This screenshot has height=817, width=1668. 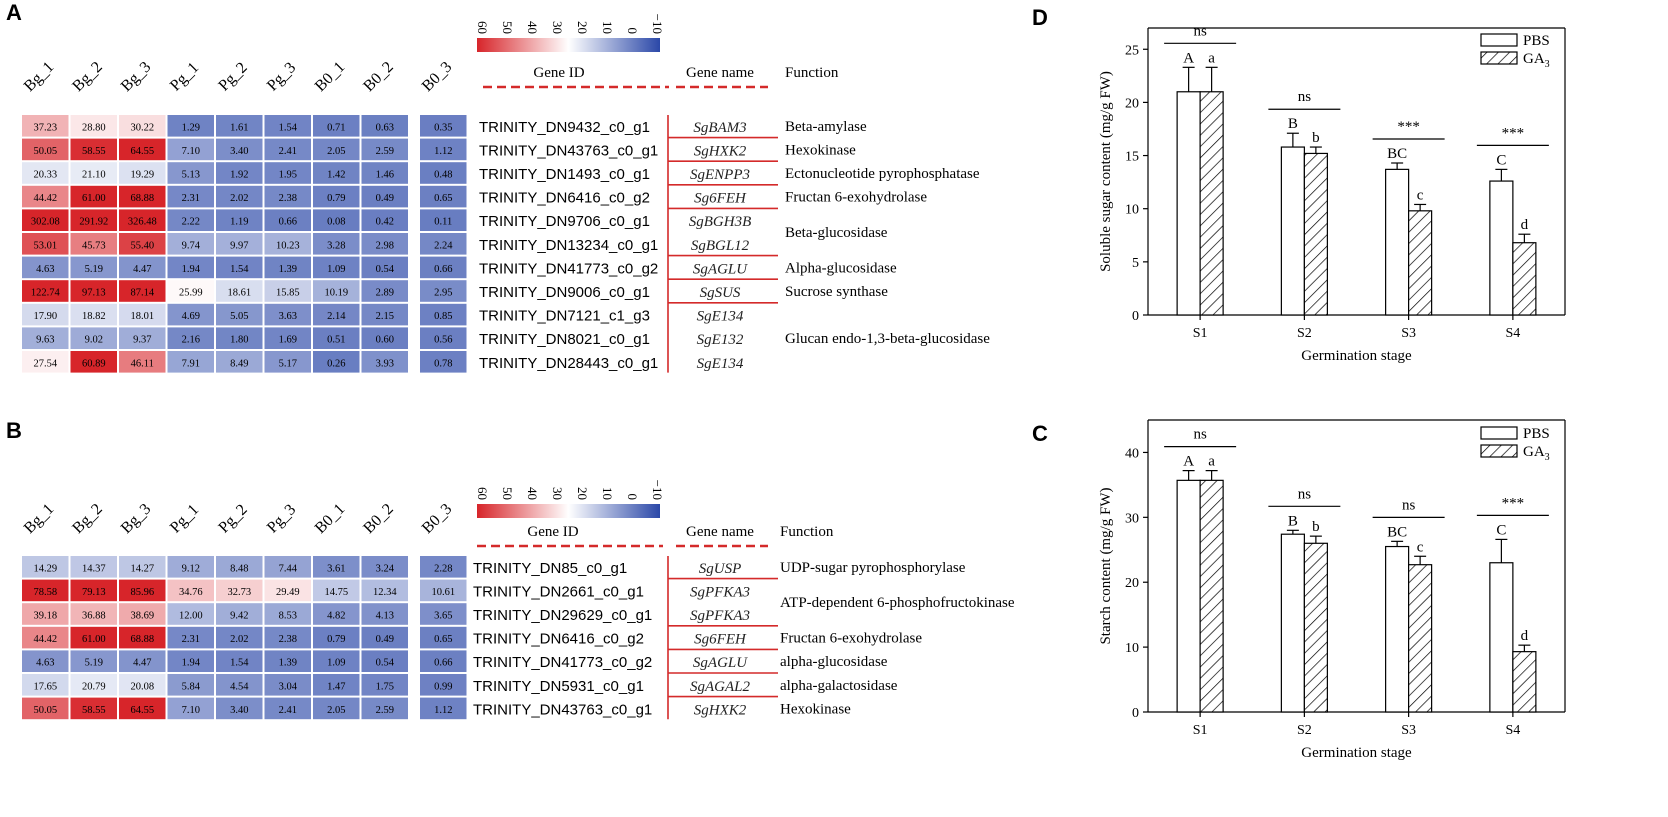 What do you see at coordinates (1106, 171) in the screenshot?
I see `y-axis-title: Soluble sugar content (mg/g FW)` at bounding box center [1106, 171].